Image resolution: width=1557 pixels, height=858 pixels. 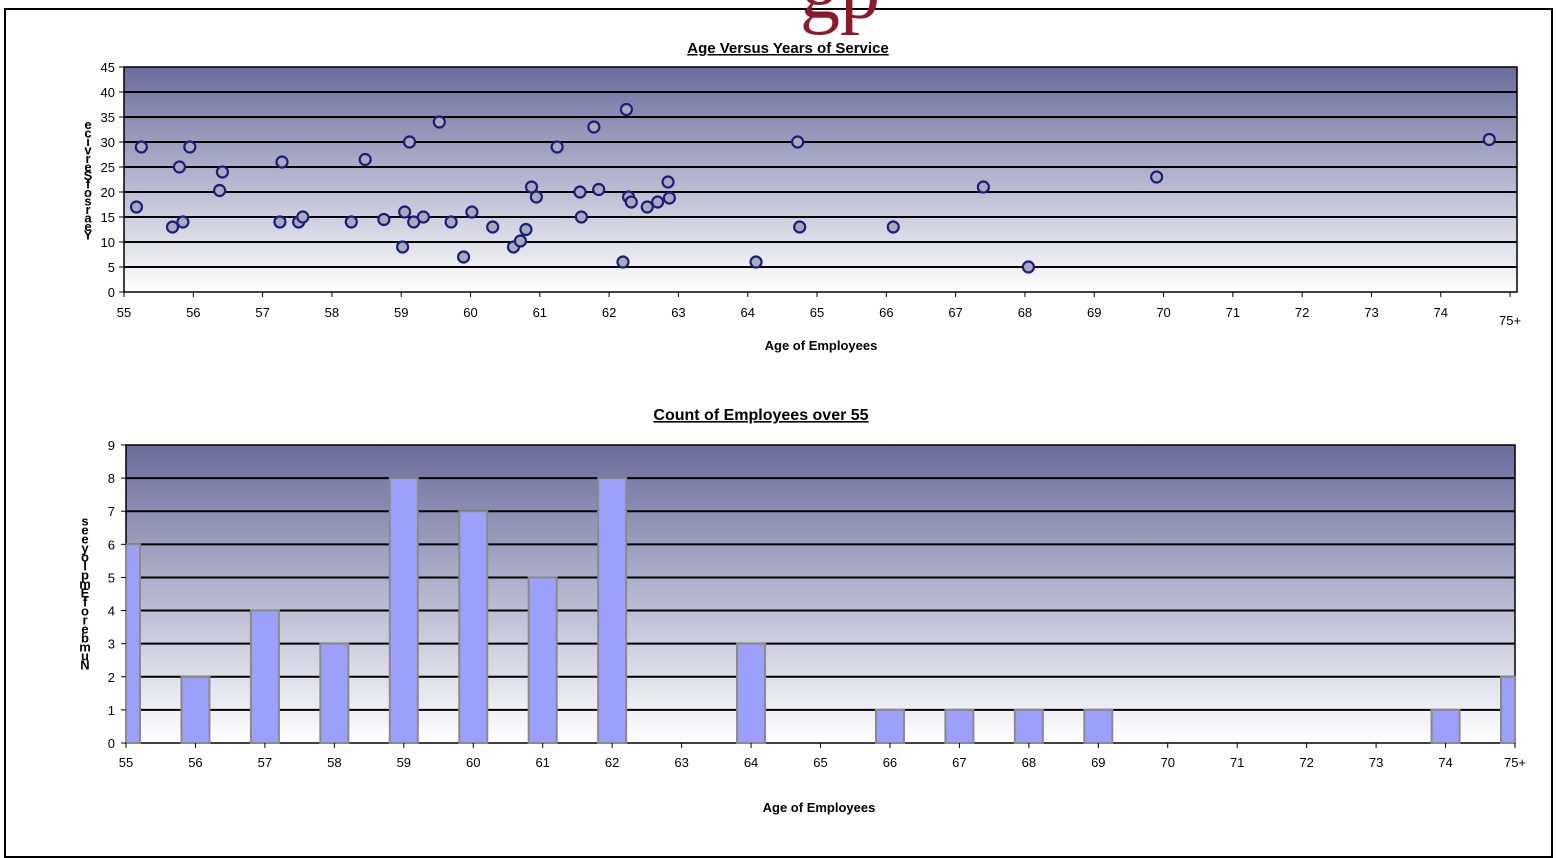 I want to click on scatter-y-tick-label: 5, so click(x=111, y=267).